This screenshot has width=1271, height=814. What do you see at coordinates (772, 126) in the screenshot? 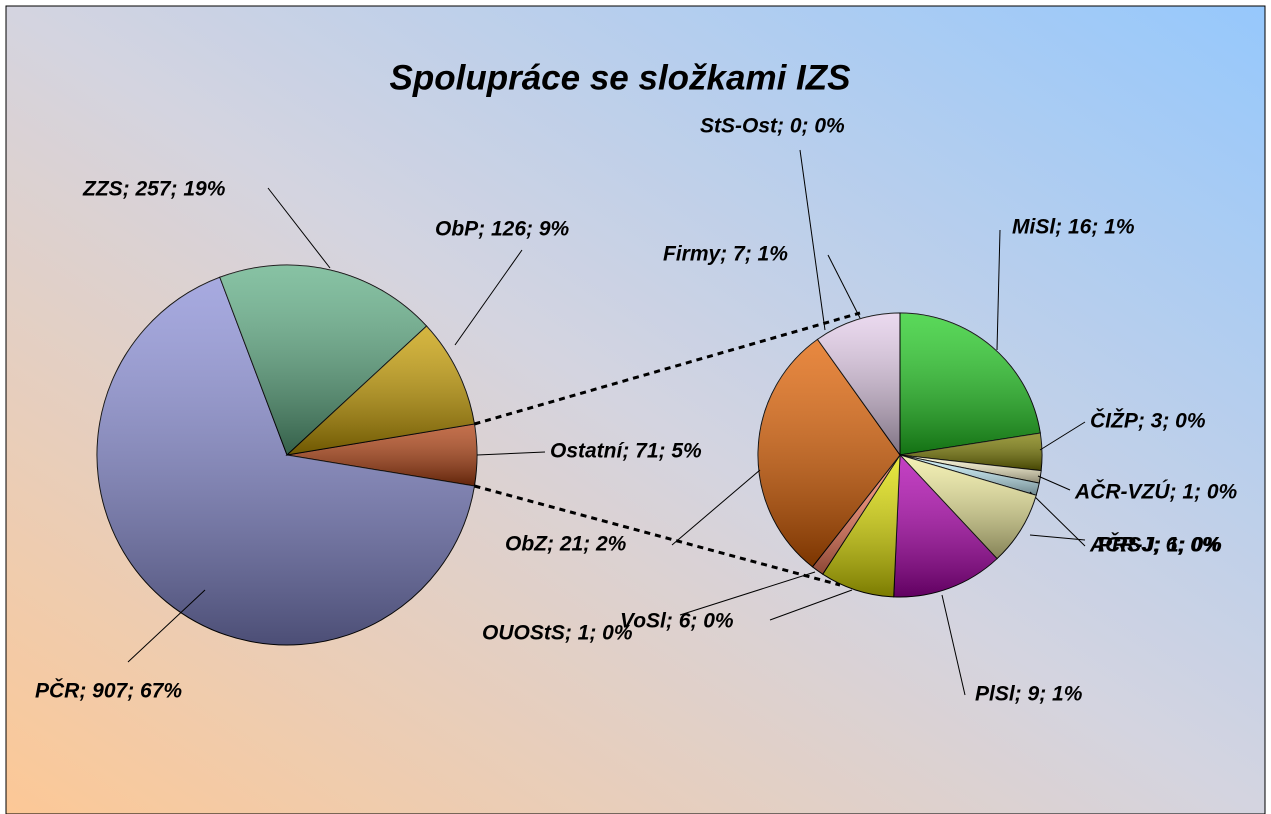
I see `data-label: StS-Ost; 0; 0%` at bounding box center [772, 126].